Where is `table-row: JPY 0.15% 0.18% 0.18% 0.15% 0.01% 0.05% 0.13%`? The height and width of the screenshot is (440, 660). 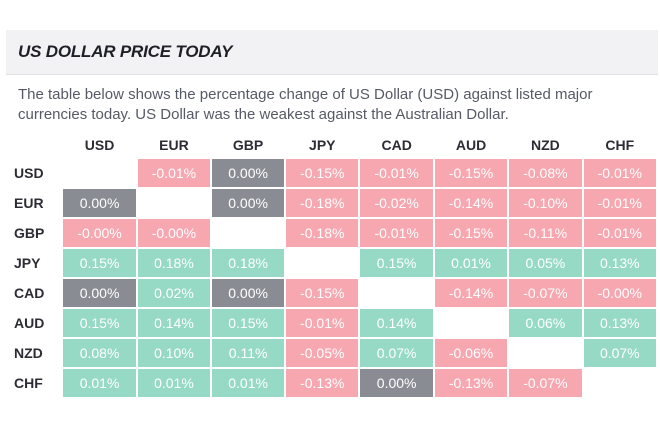
table-row: JPY 0.15% 0.18% 0.18% 0.15% 0.01% 0.05% 0.13% is located at coordinates (333, 263).